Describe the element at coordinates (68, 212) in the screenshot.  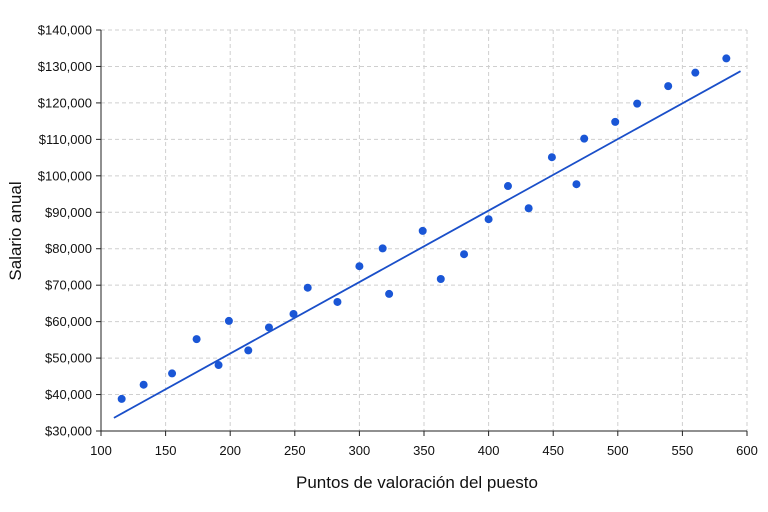
I see `y-tick-label: $90,000` at that location.